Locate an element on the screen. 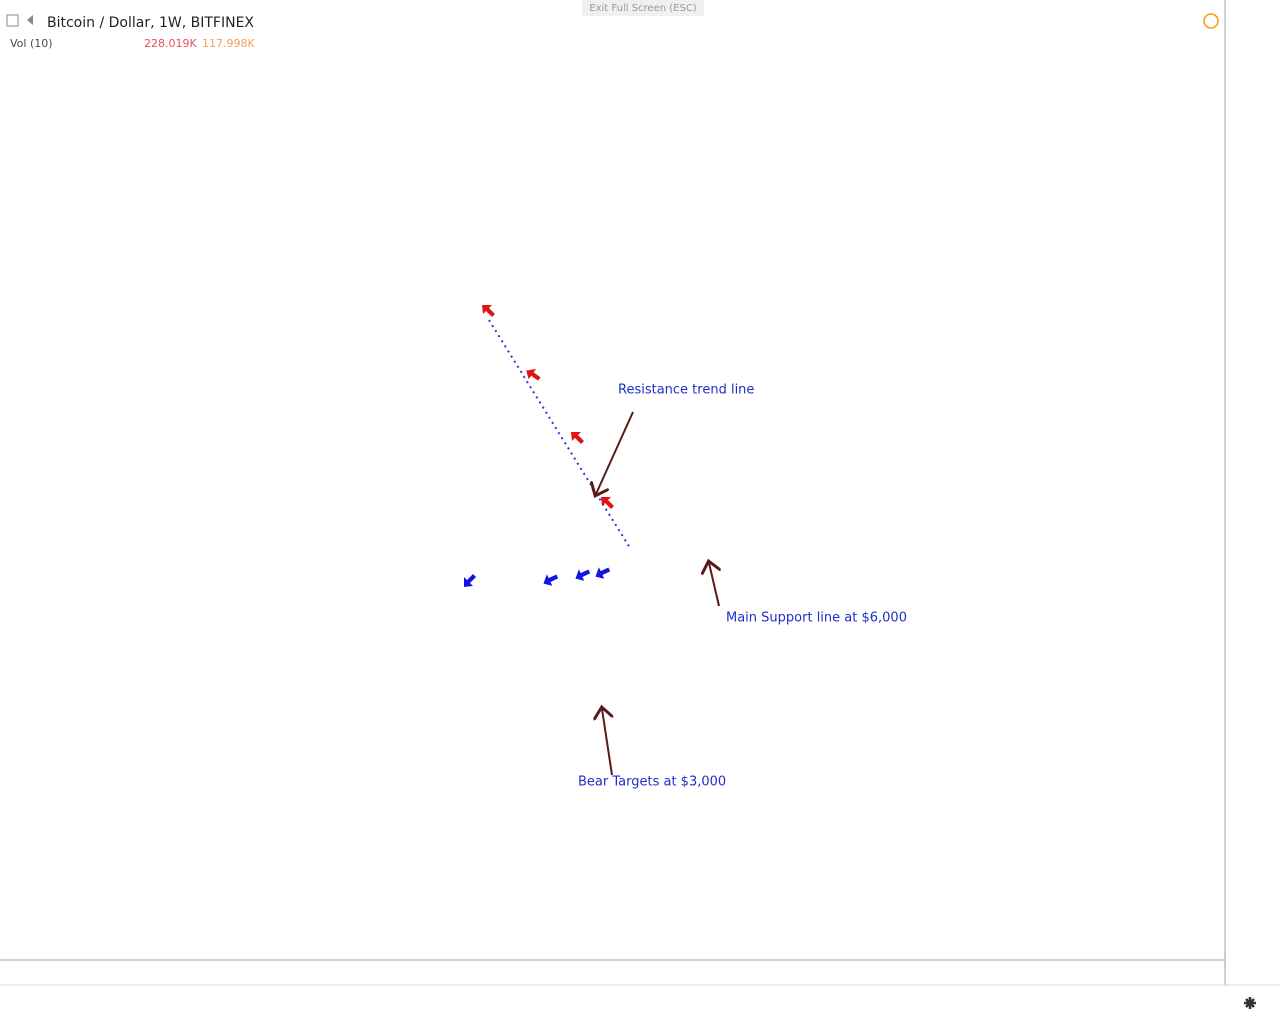  annotation: Bear Targets at $3,000 is located at coordinates (652, 782).